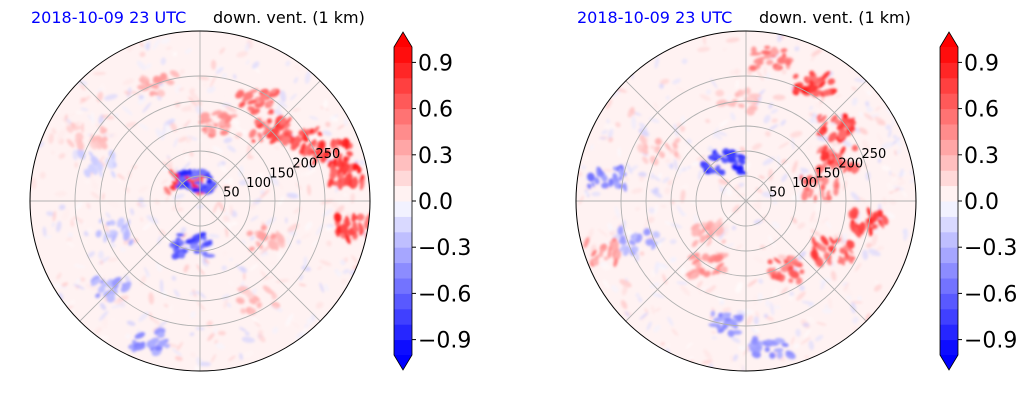 This screenshot has height=401, width=1036. I want to click on radial-tick-label: 200, so click(850, 164).